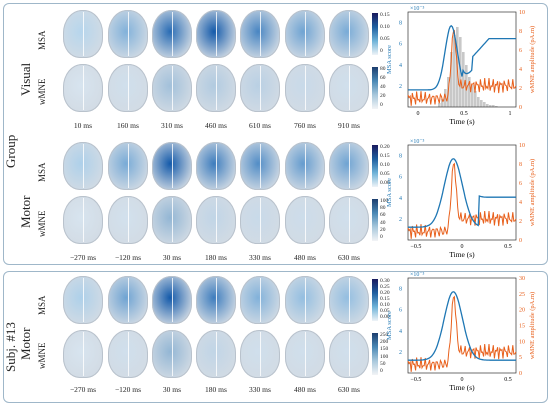 This screenshot has height=405, width=550. I want to click on right-ytick: 30, so click(522, 279).